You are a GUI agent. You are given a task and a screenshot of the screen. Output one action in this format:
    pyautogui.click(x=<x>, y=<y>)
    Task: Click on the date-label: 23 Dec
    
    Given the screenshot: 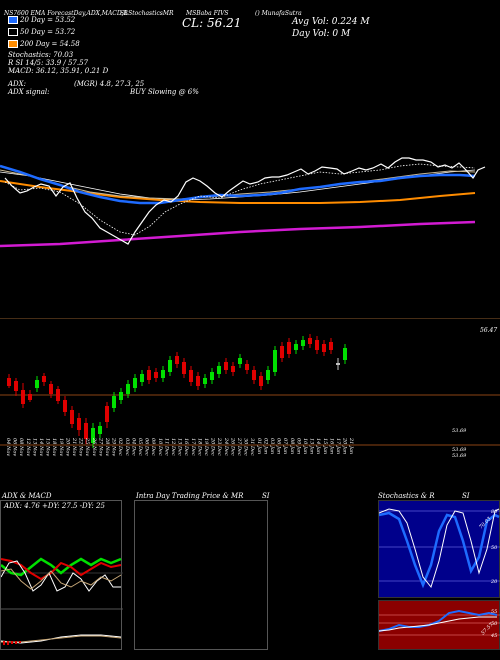 What is the action you would take?
    pyautogui.click(x=219, y=446)
    